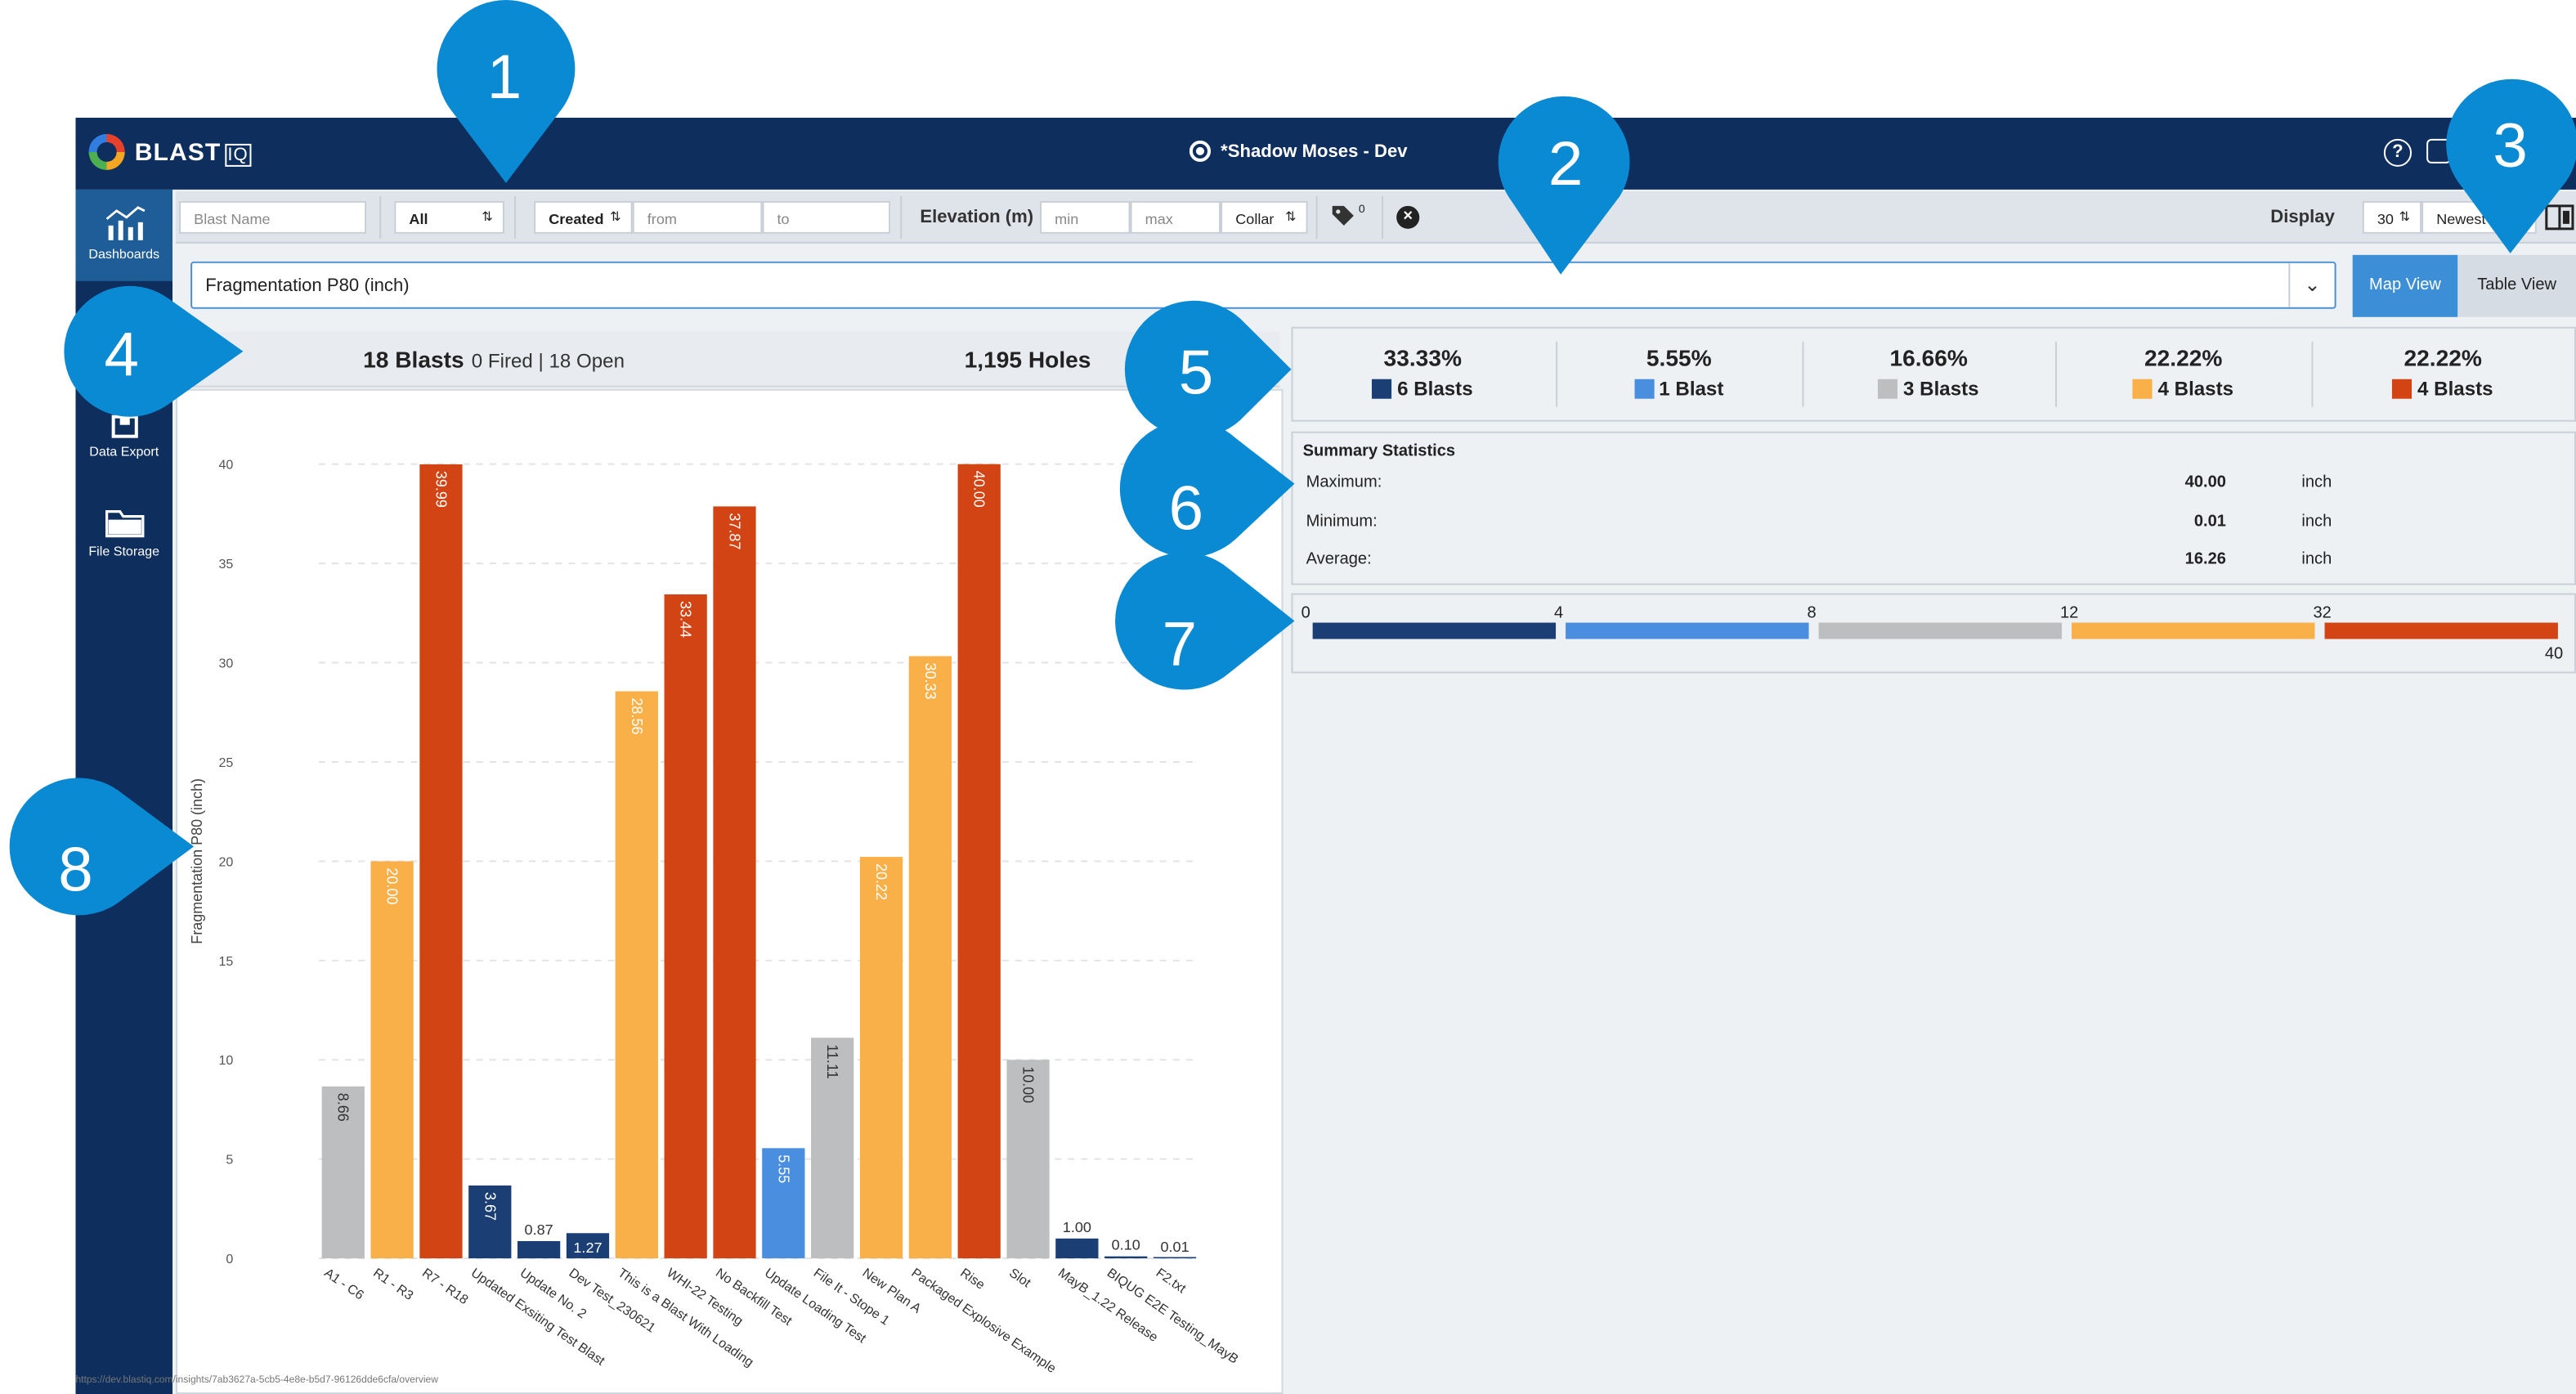 This screenshot has width=2576, height=1394. What do you see at coordinates (1126, 1245) in the screenshot?
I see `bar-value-label: 0.10` at bounding box center [1126, 1245].